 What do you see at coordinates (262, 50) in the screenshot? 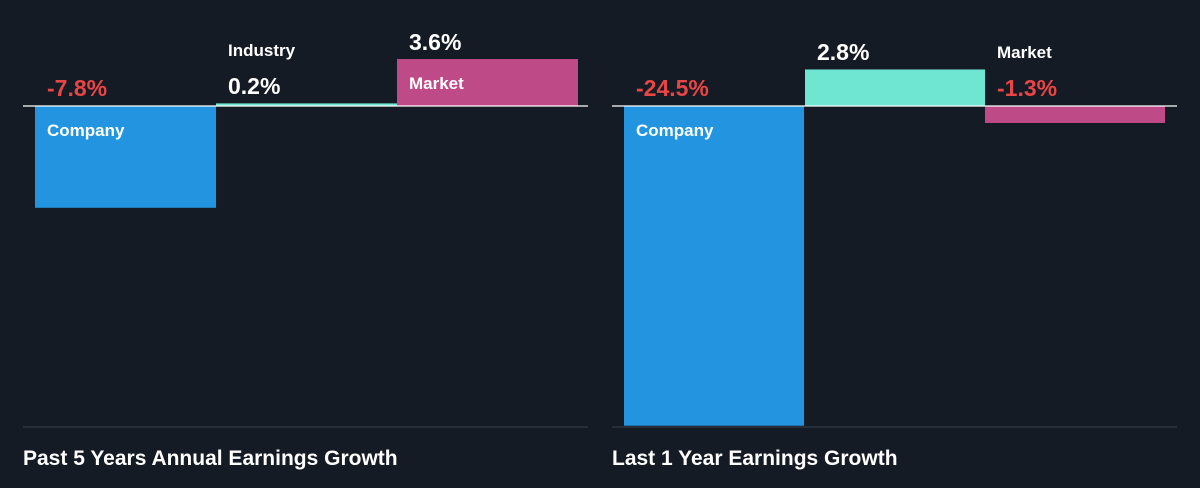
I see `category-label-industry: Industry` at bounding box center [262, 50].